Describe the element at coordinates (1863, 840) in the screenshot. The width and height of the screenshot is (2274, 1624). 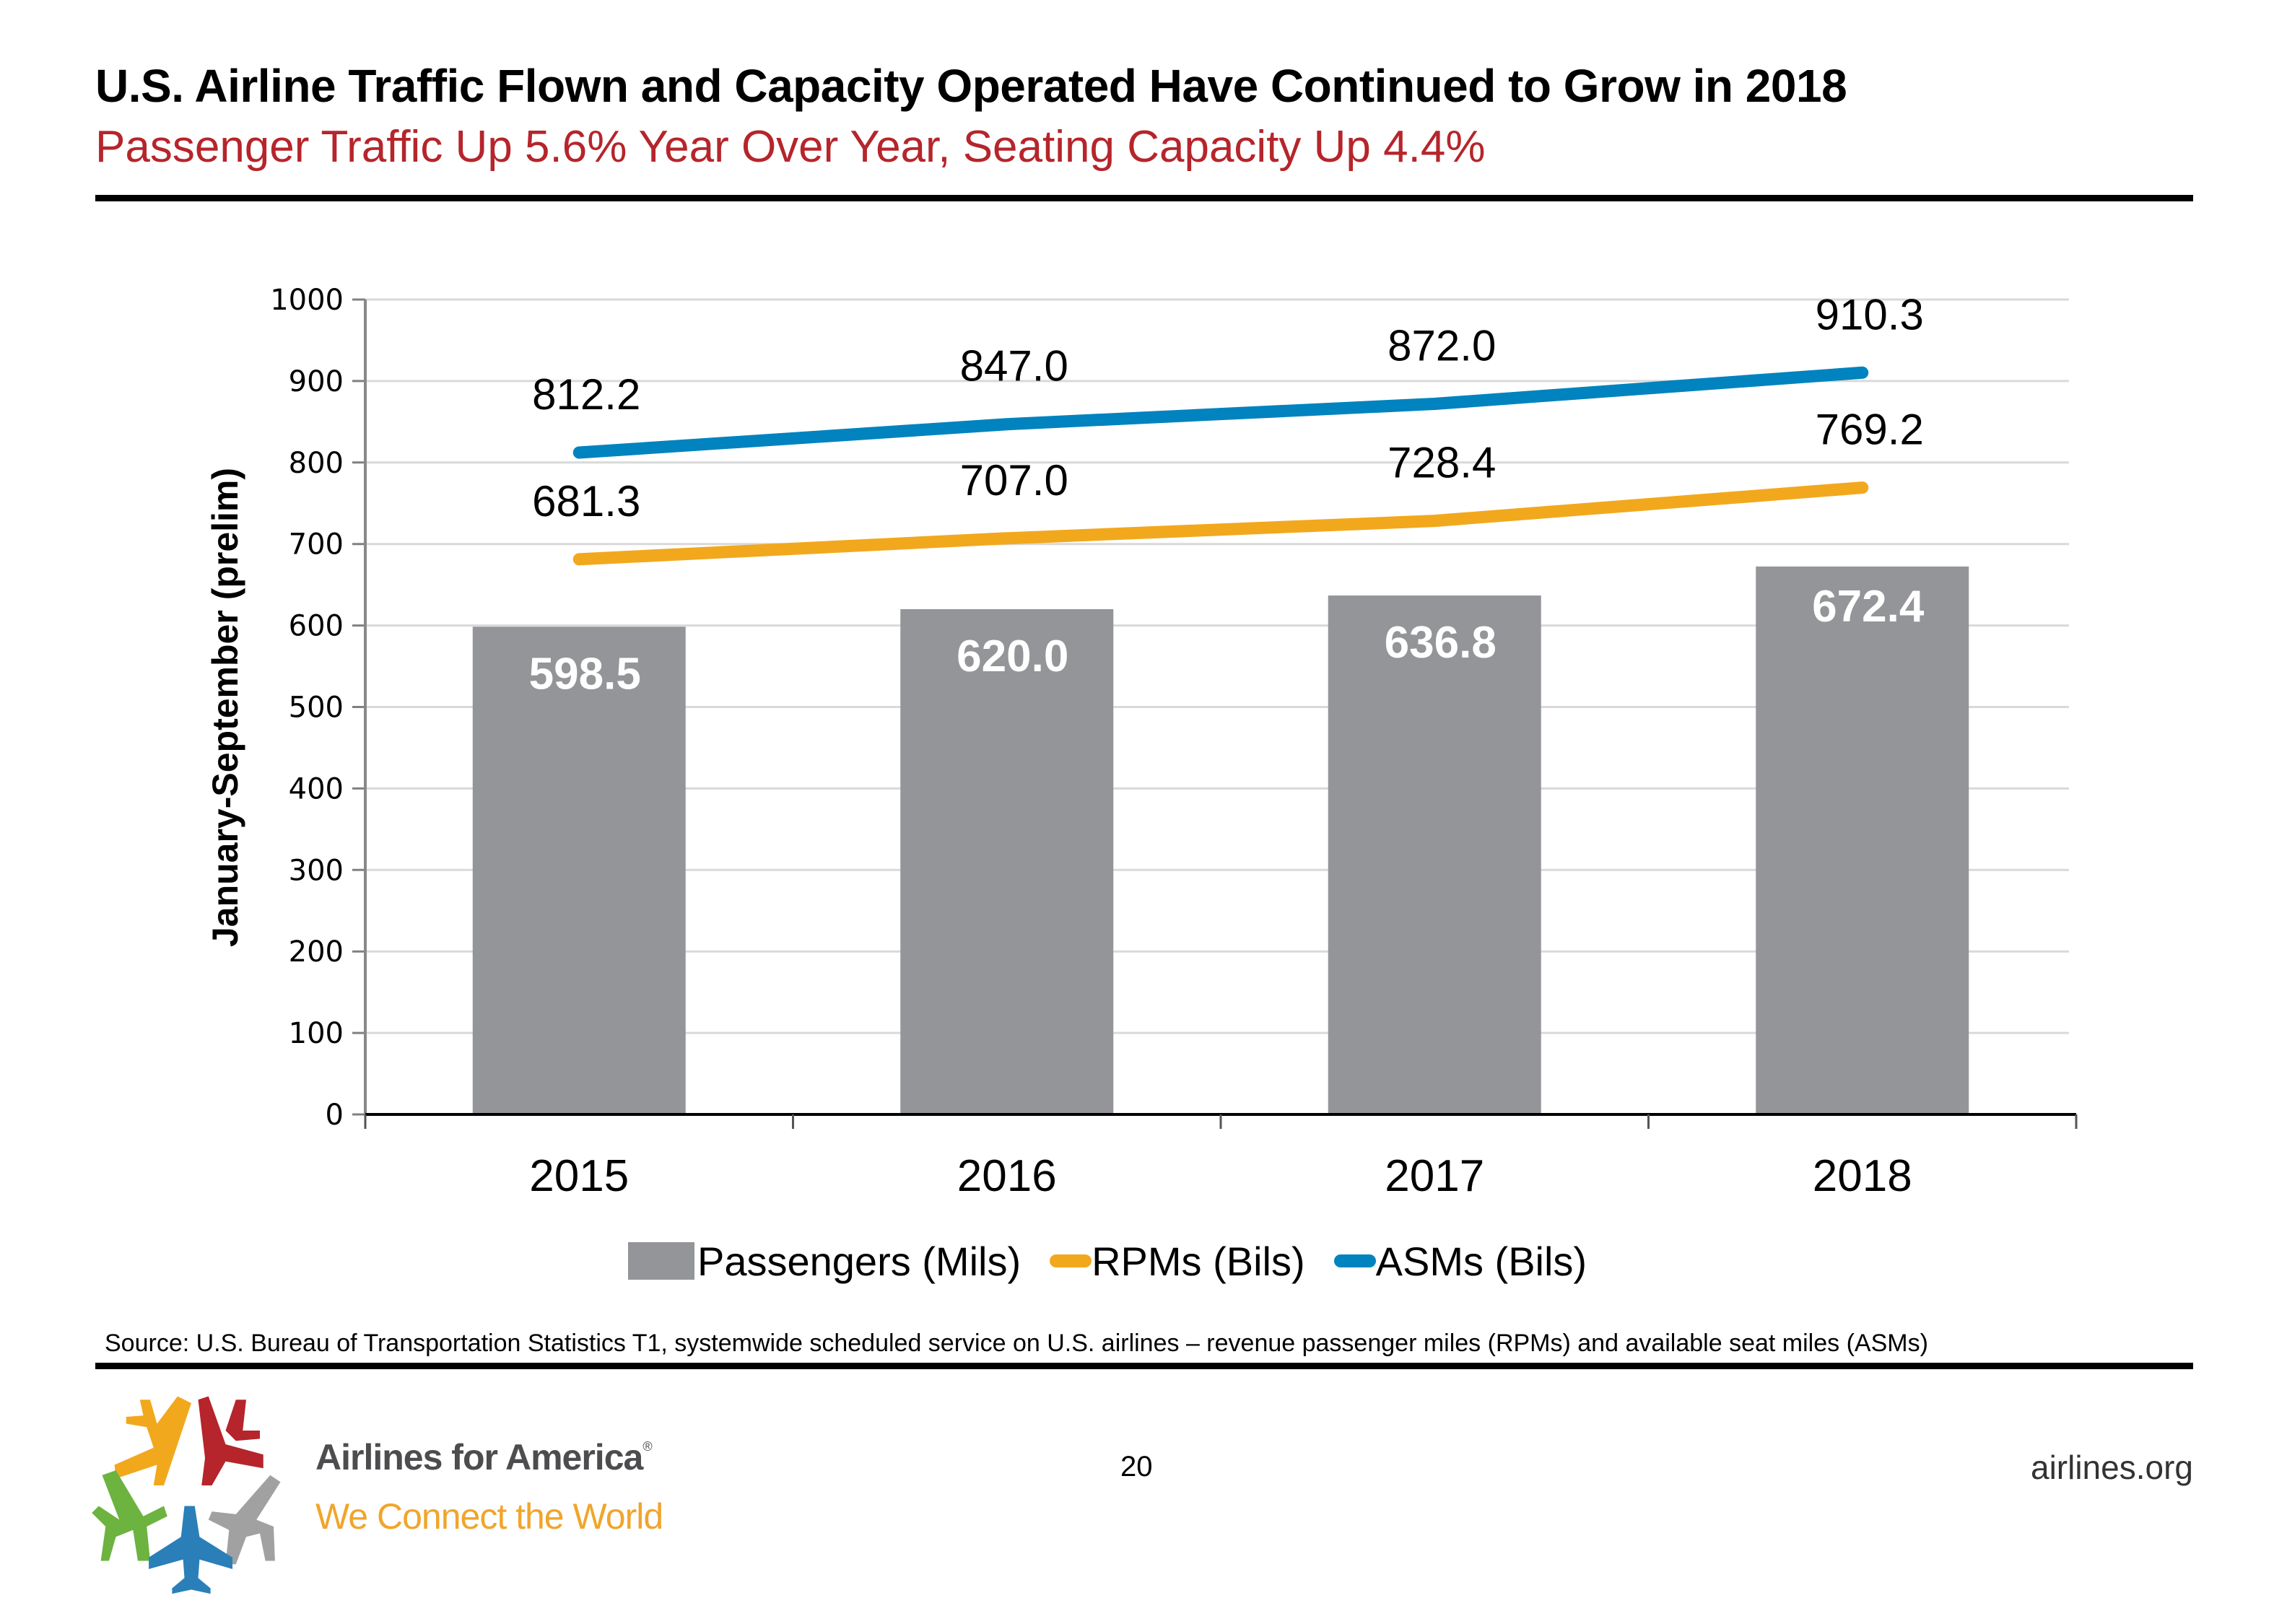
I see `bar-2018` at that location.